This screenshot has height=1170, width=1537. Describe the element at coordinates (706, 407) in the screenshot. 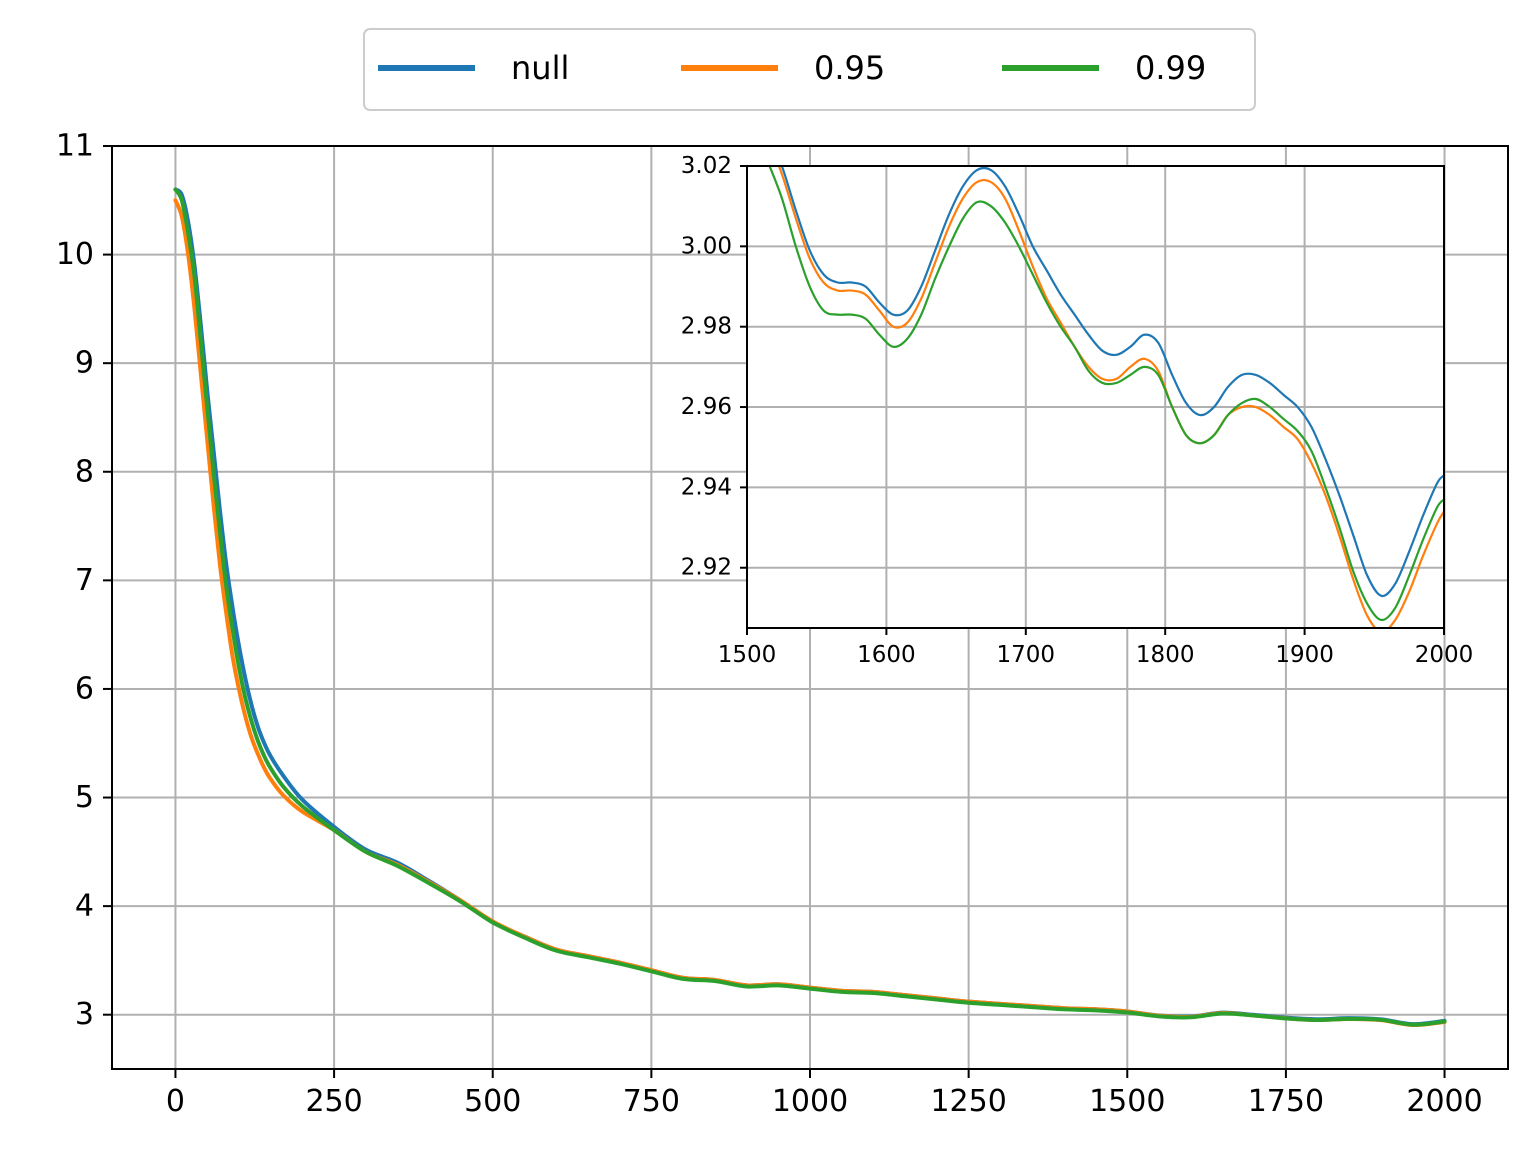

I see `y-tick-label: 2.96` at that location.